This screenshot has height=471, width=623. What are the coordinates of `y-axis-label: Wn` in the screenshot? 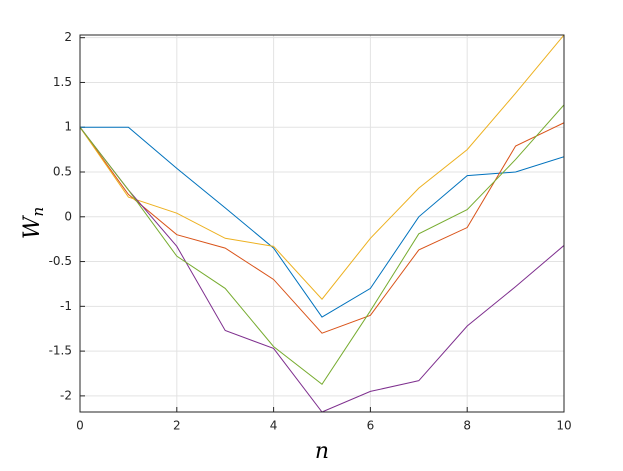 It's located at (33, 223).